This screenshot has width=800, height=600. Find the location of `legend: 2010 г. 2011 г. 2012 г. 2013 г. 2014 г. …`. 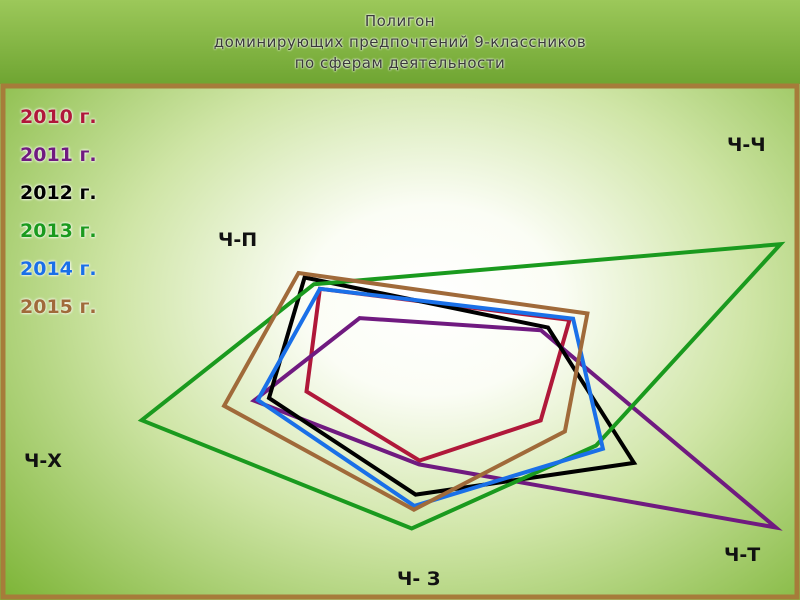

legend: 2010 г. 2011 г. 2012 г. 2013 г. 2014 г. … is located at coordinates (58, 216).